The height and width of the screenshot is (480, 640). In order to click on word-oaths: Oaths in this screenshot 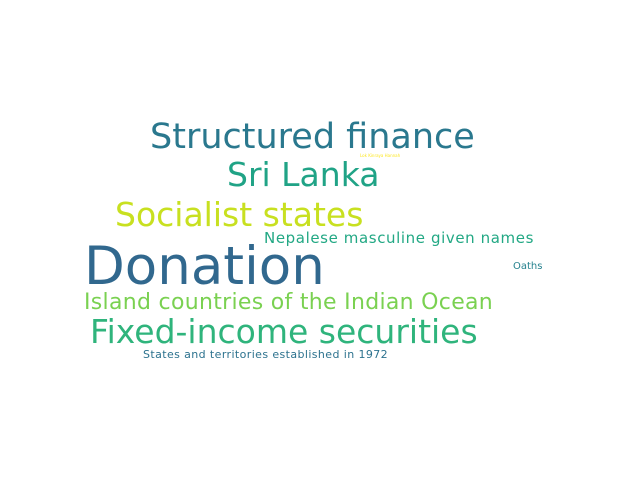, I will do `click(528, 266)`.